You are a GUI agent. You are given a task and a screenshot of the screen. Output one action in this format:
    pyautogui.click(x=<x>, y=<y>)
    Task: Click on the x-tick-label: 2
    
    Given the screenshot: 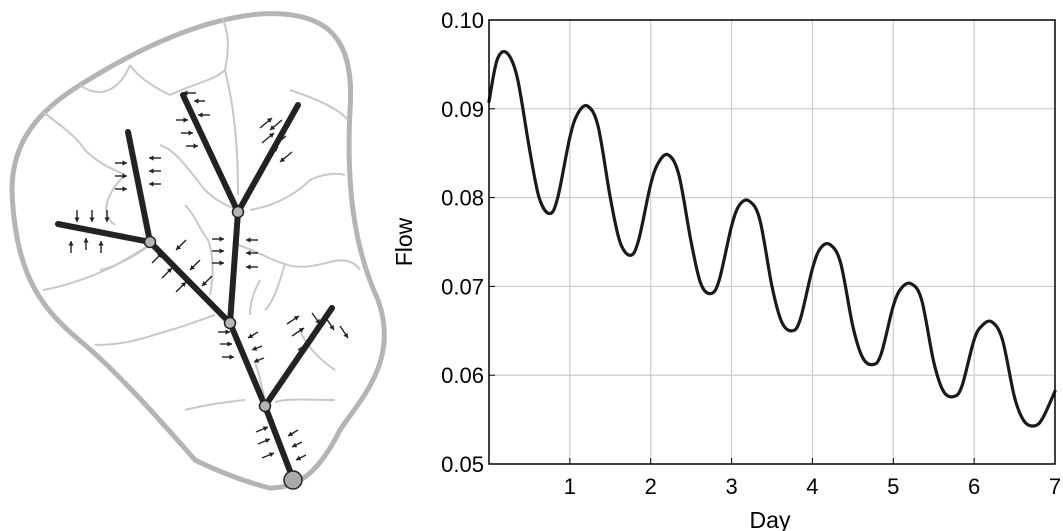 What is the action you would take?
    pyautogui.click(x=651, y=486)
    